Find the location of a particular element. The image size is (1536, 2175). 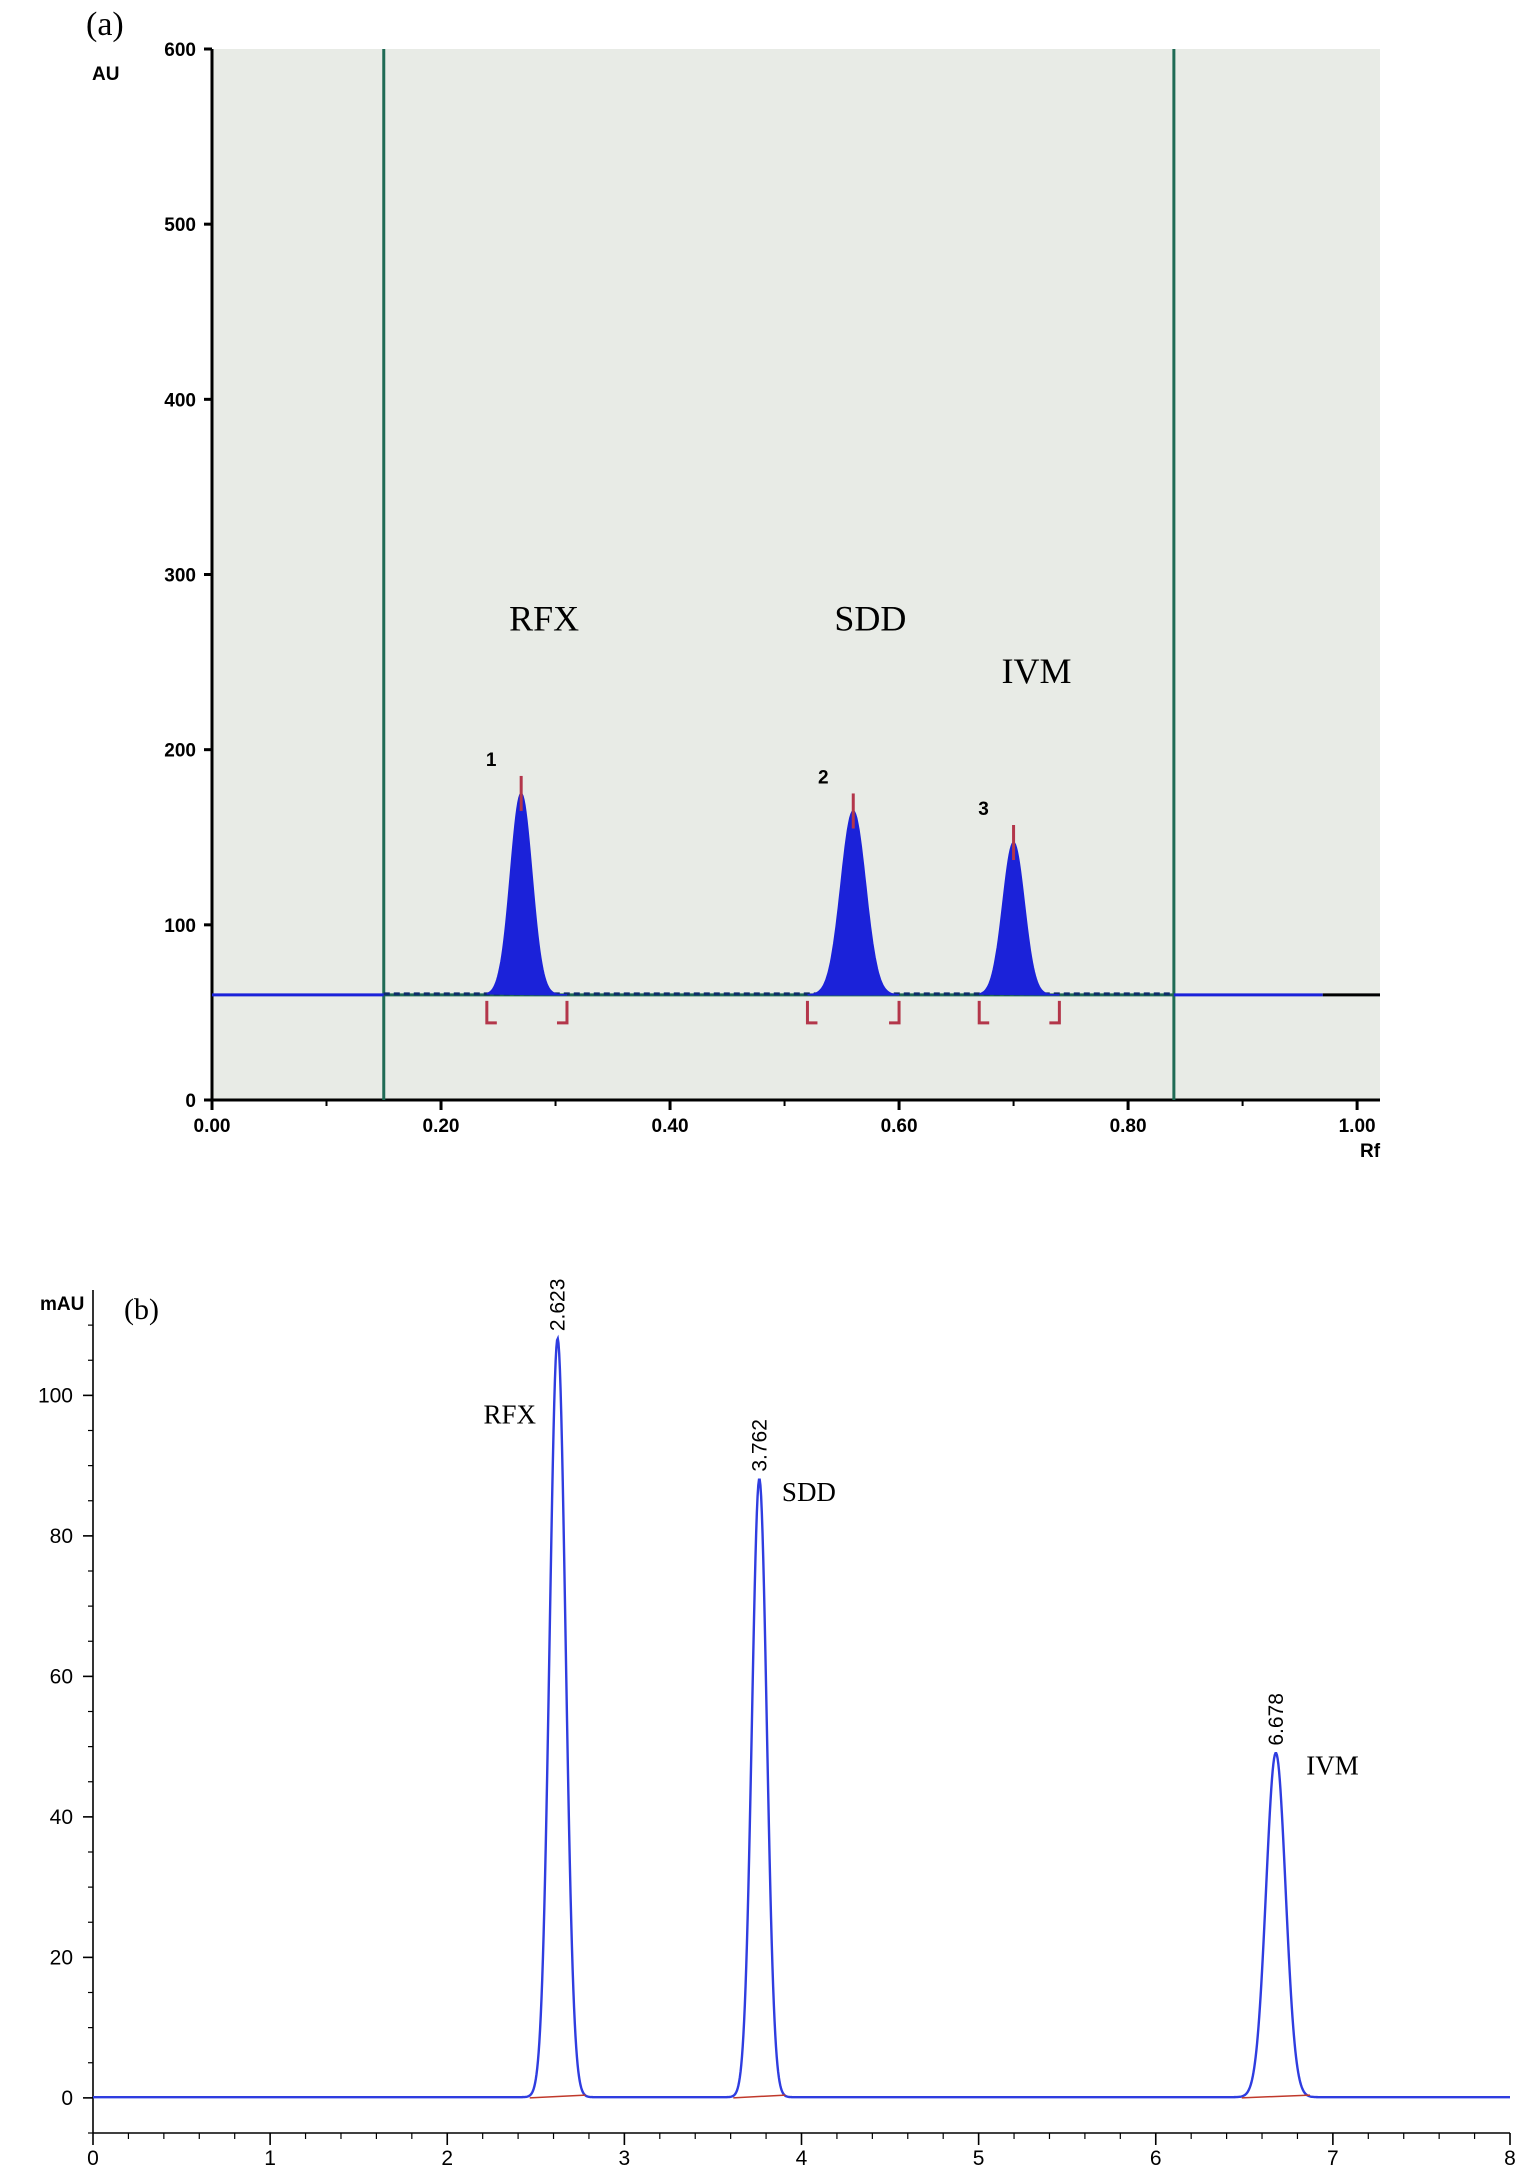

y-tick-label: 200 is located at coordinates (180, 751).